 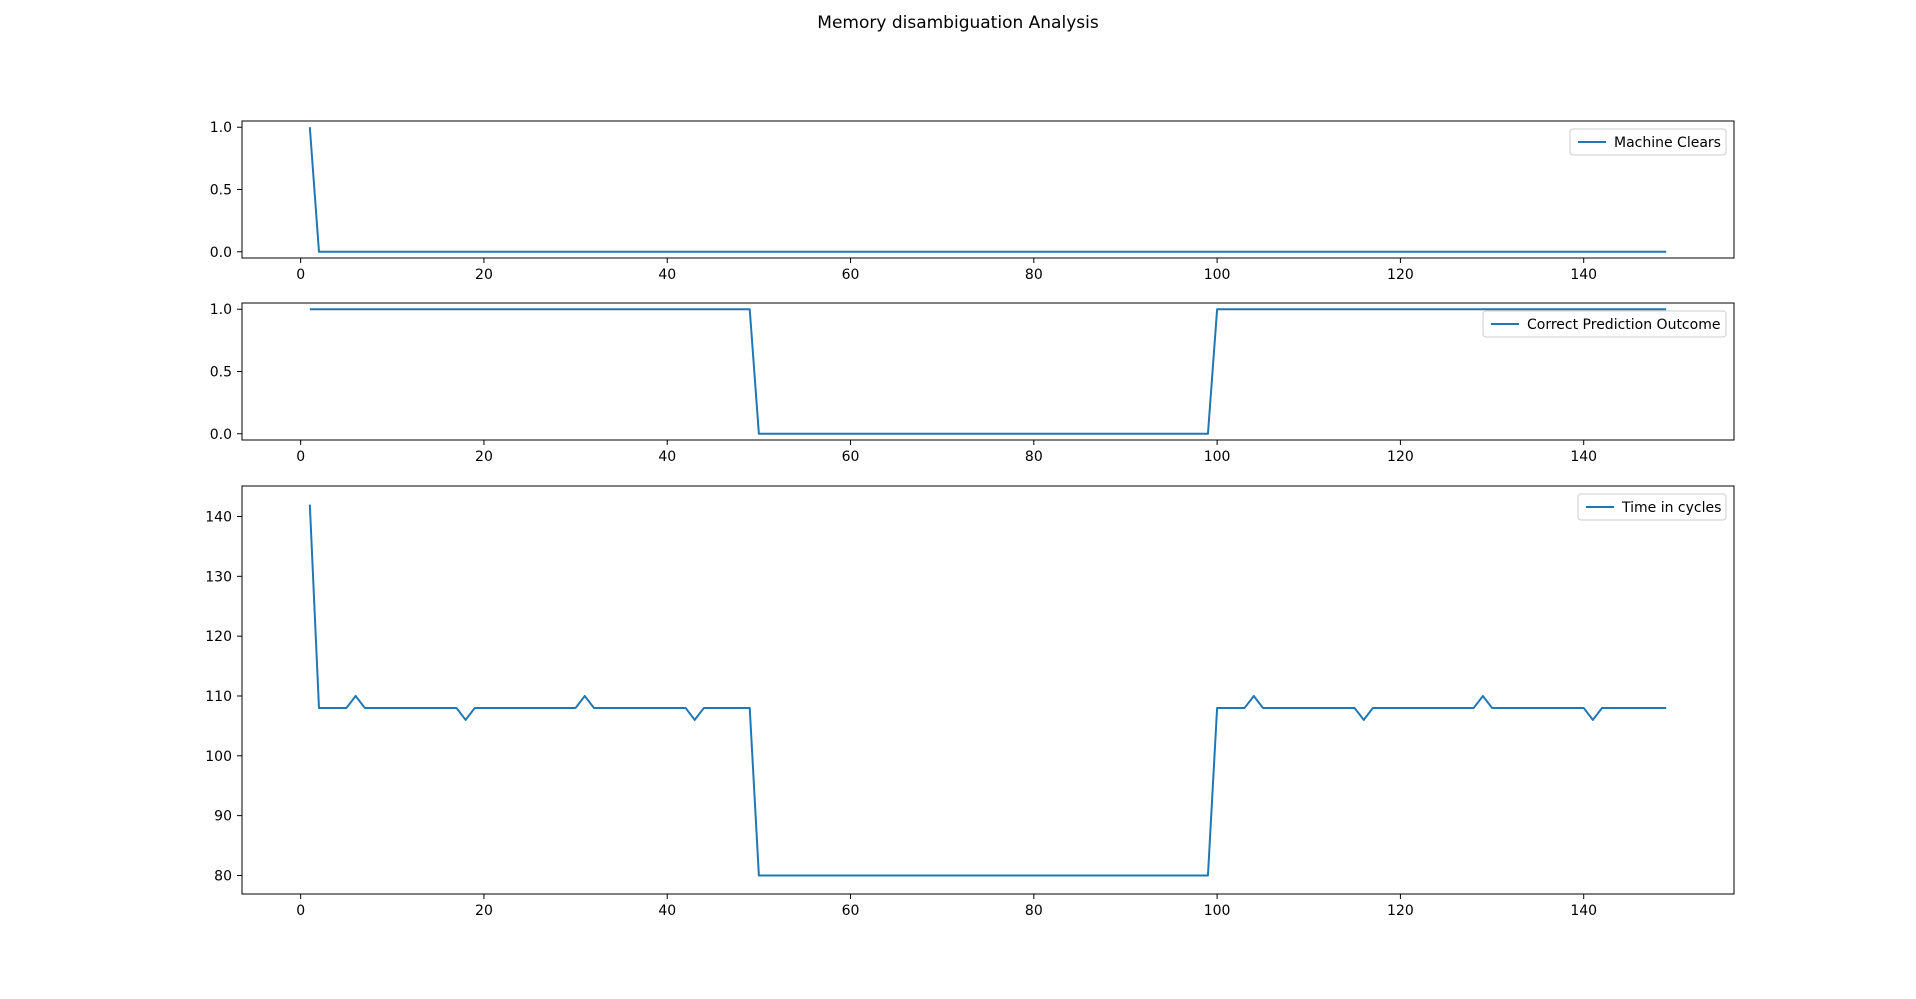 I want to click on legend-label: Machine Clears, so click(x=1667, y=143).